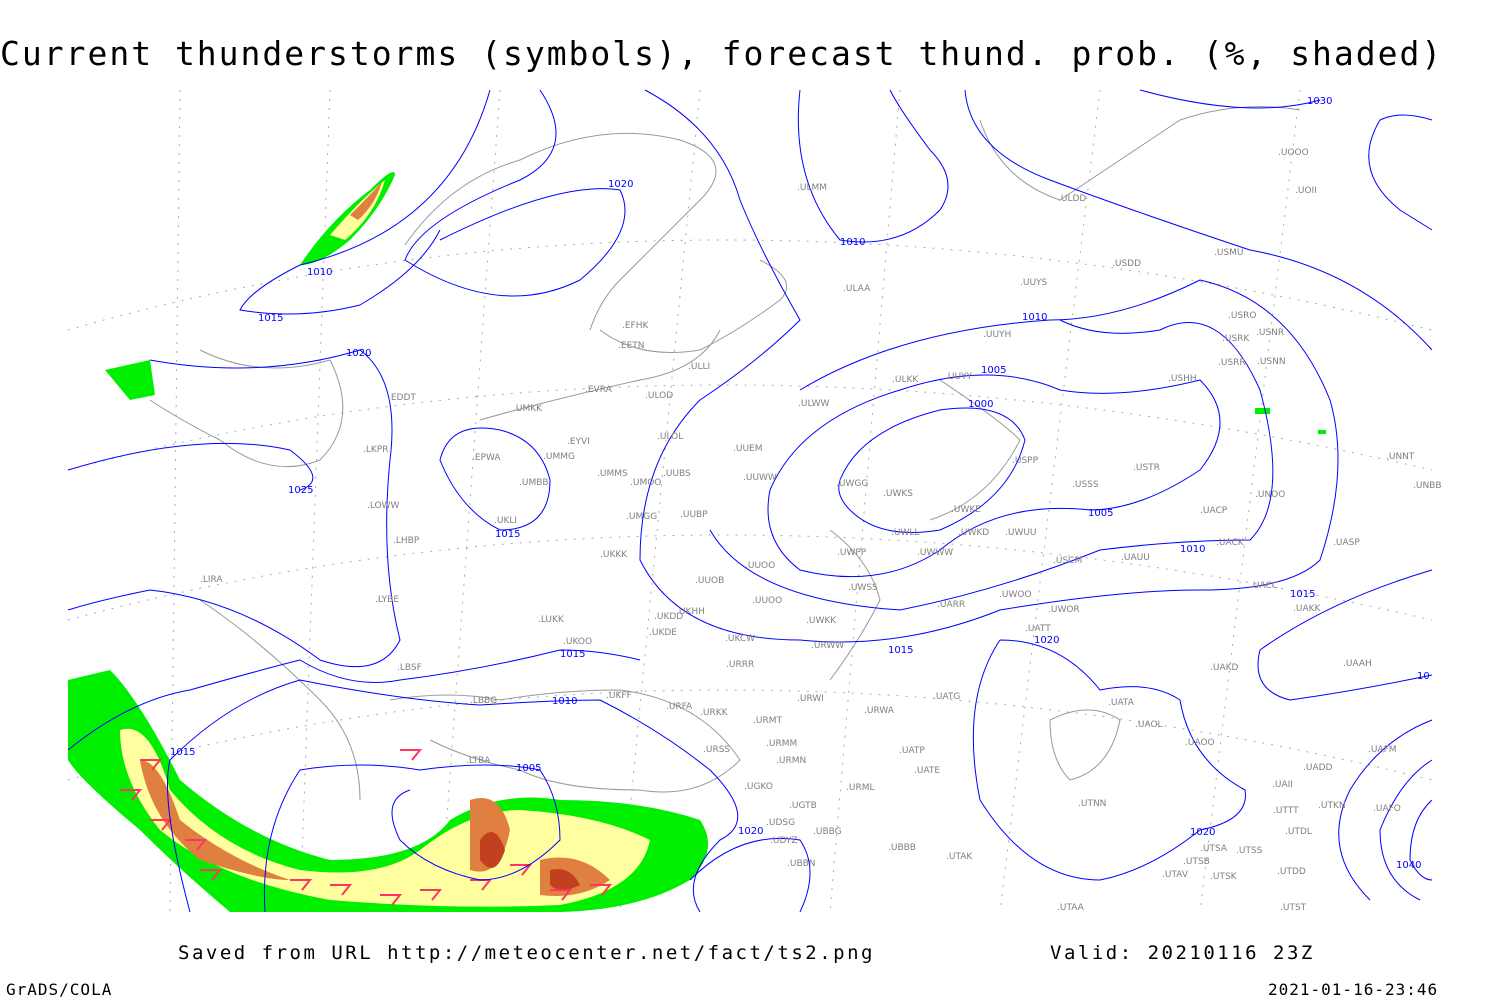 This screenshot has height=1000, width=1500. What do you see at coordinates (383, 506) in the screenshot?
I see `station-label: .LOWW` at bounding box center [383, 506].